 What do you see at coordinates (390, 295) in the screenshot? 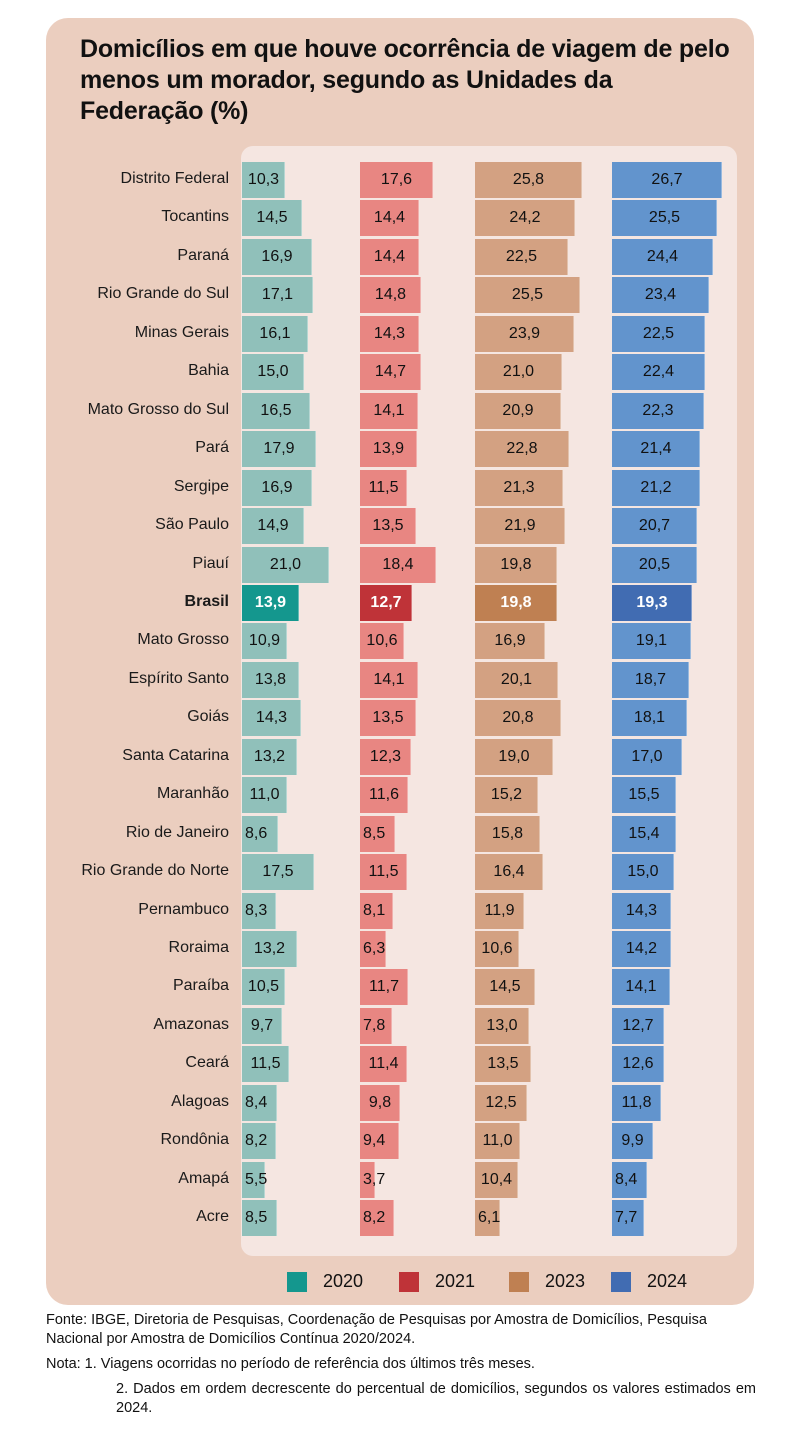
I see `value-label-2021-rio-grande-do-sul: 14,8` at bounding box center [390, 295].